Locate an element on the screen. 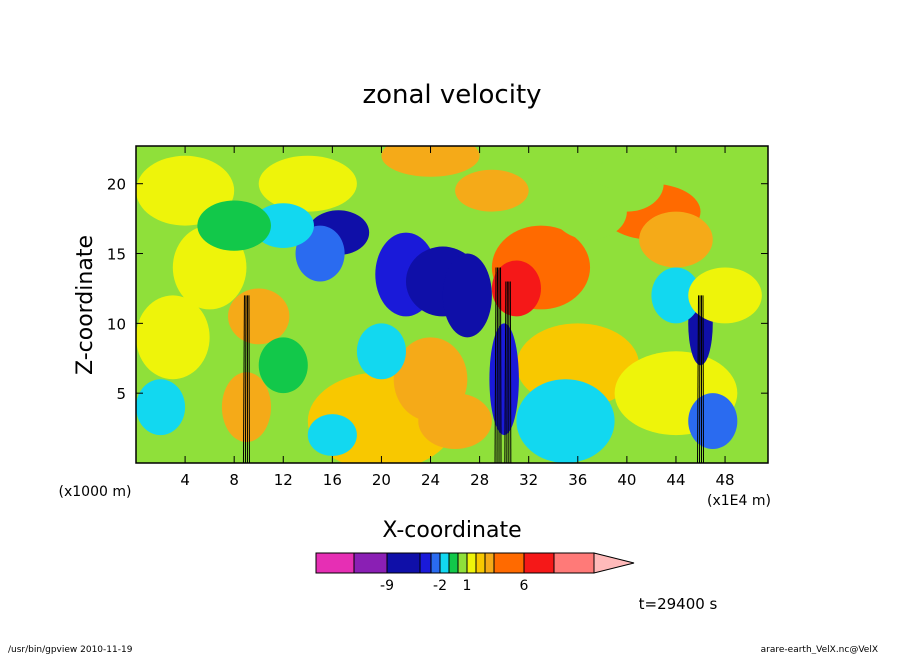 Image resolution: width=904 pixels, height=658 pixels. colorbar: -9 -2 1 6 is located at coordinates (475, 573).